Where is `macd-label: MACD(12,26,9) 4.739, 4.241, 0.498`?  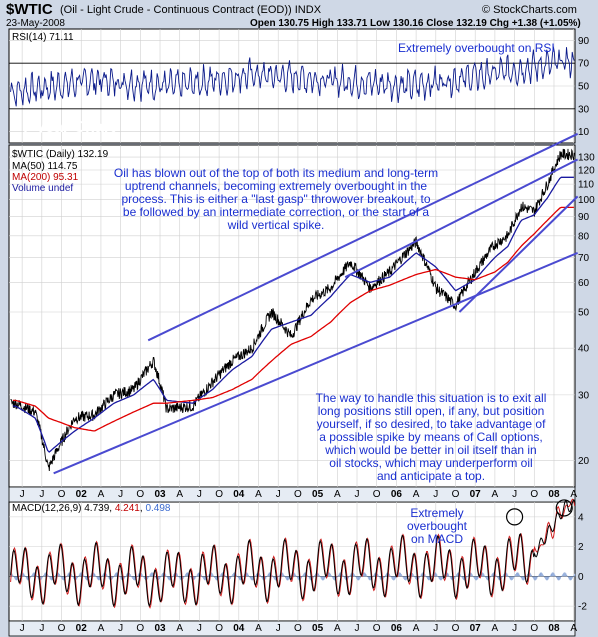
macd-label: MACD(12,26,9) 4.739, 4.241, 0.498 is located at coordinates (91, 508).